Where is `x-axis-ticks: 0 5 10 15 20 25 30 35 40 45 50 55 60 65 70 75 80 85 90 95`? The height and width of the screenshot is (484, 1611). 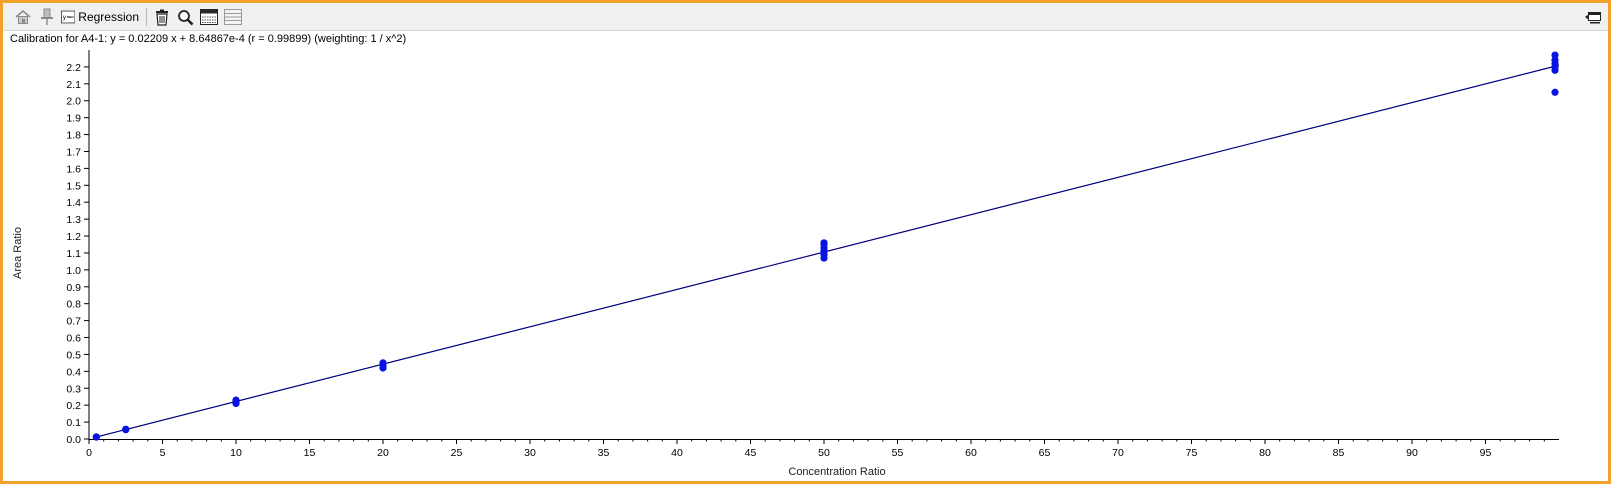 x-axis-ticks: 0 5 10 15 20 25 30 35 40 45 50 55 60 65 70 75 80 85 90 95 is located at coordinates (815, 449).